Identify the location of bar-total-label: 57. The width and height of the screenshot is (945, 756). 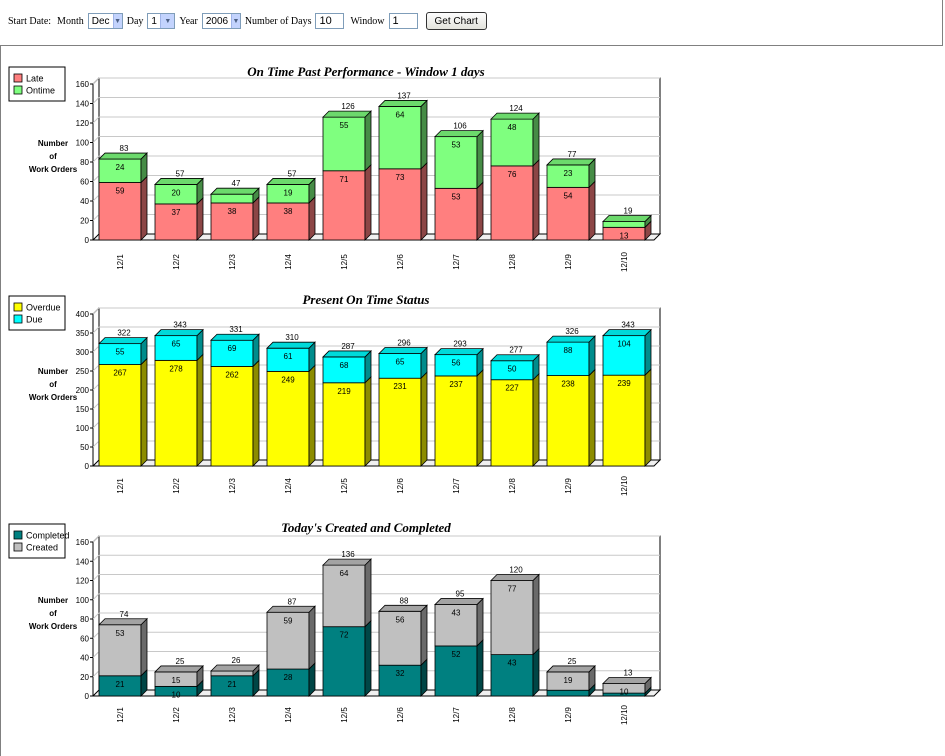
(292, 173).